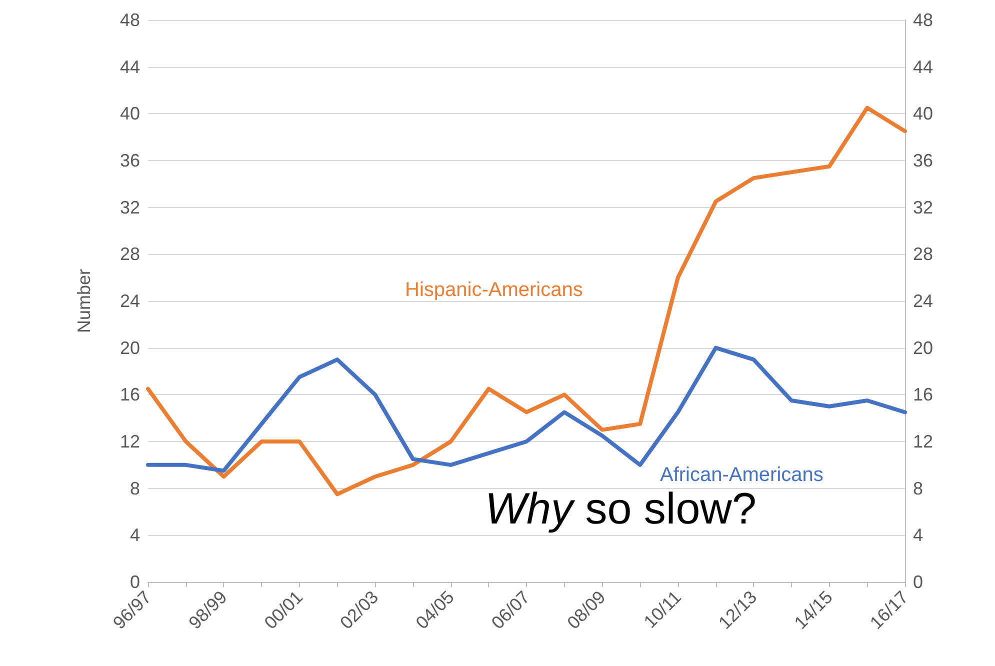 This screenshot has height=666, width=995. What do you see at coordinates (620, 509) in the screenshot?
I see `annotation: Why so slow?` at bounding box center [620, 509].